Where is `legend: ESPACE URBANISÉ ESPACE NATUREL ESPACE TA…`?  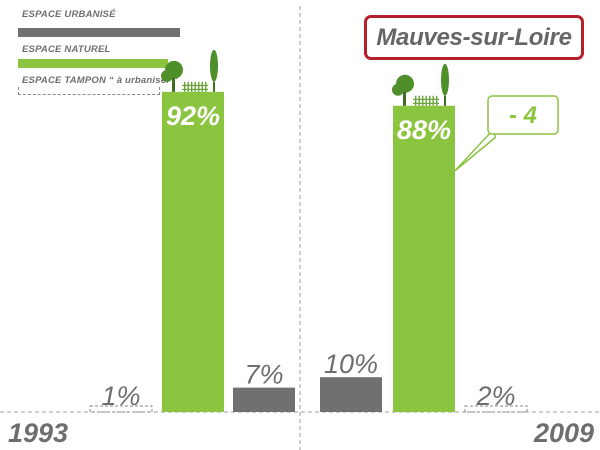
legend: ESPACE URBANISÉ ESPACE NATUREL ESPACE TA… is located at coordinates (100, 55).